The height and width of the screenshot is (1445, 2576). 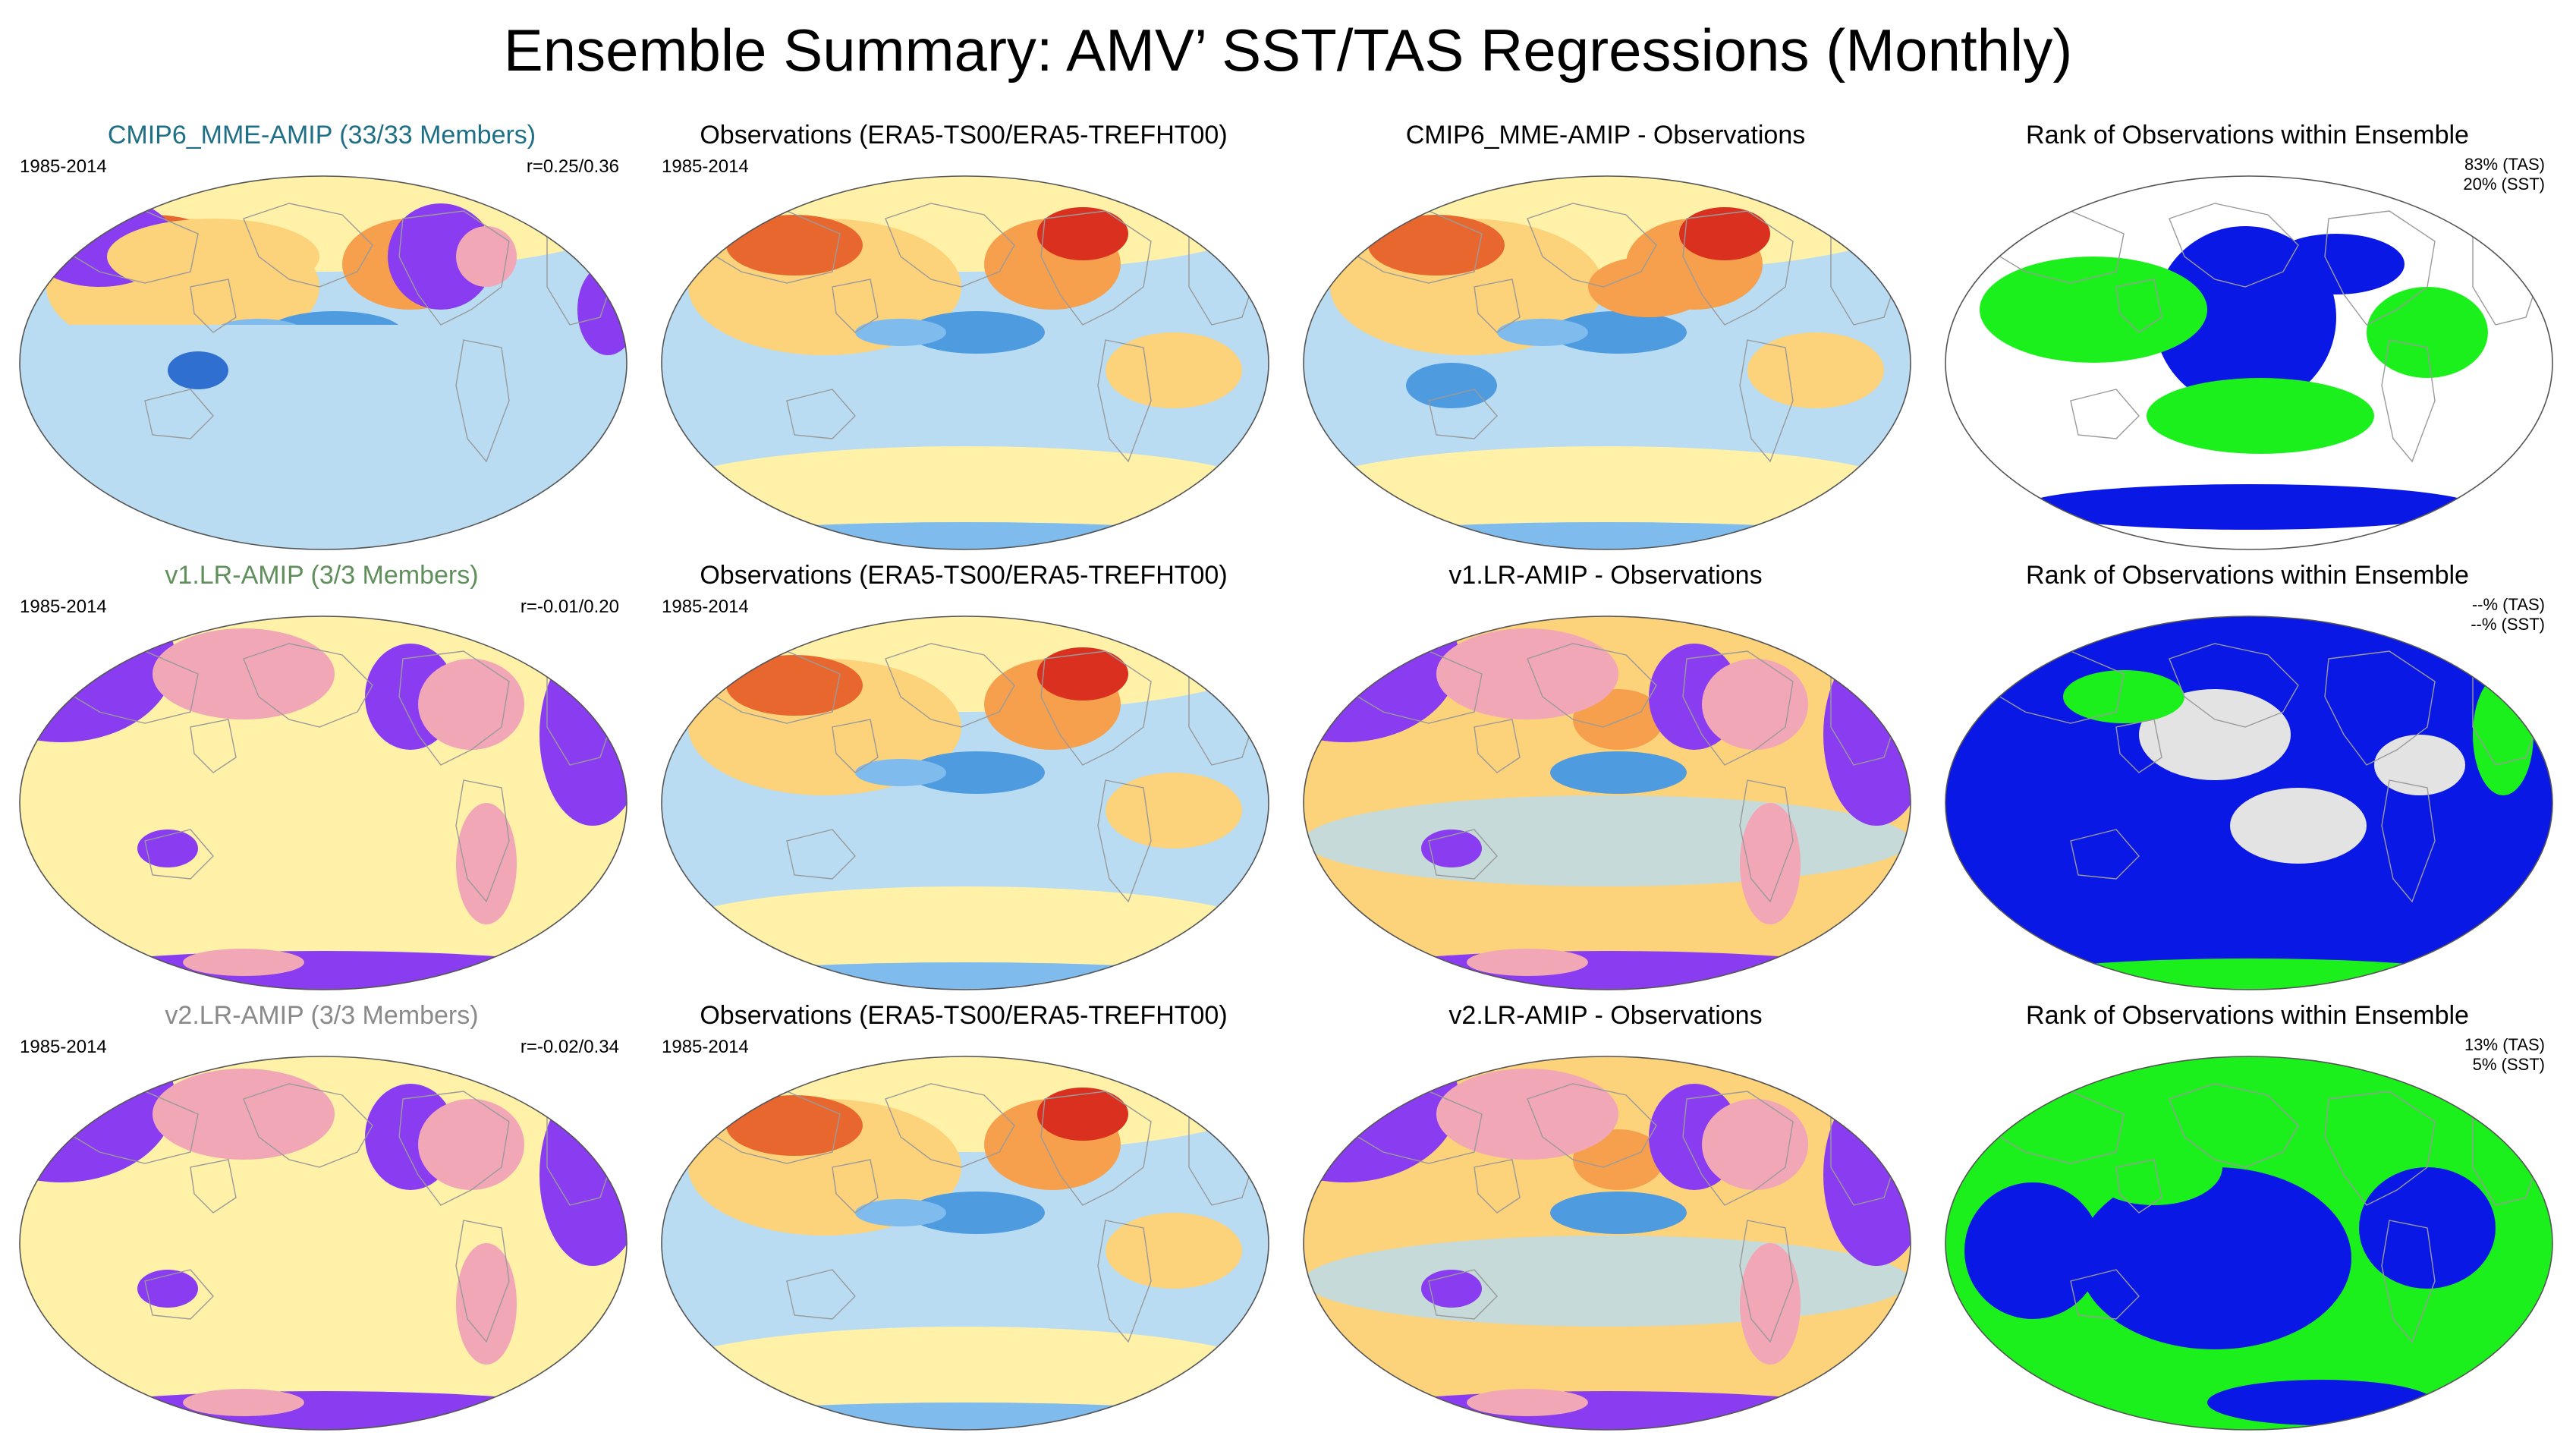 I want to click on panel-title: Observations (ERA5-TS00/ERA5-TREFHT00), so click(x=964, y=1015).